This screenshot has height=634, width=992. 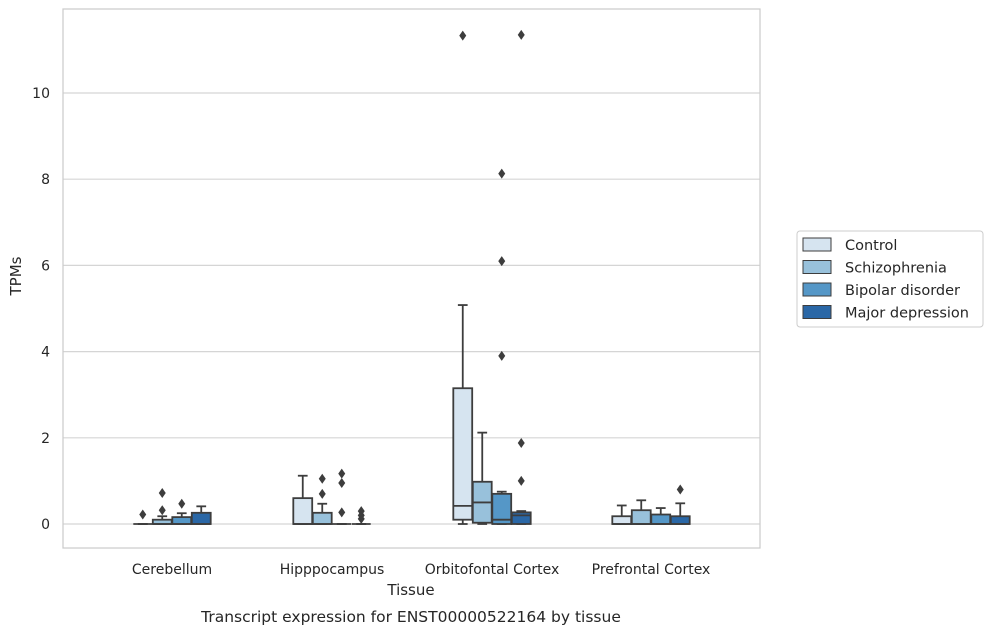 What do you see at coordinates (45, 525) in the screenshot?
I see `y-tick-label: 0` at bounding box center [45, 525].